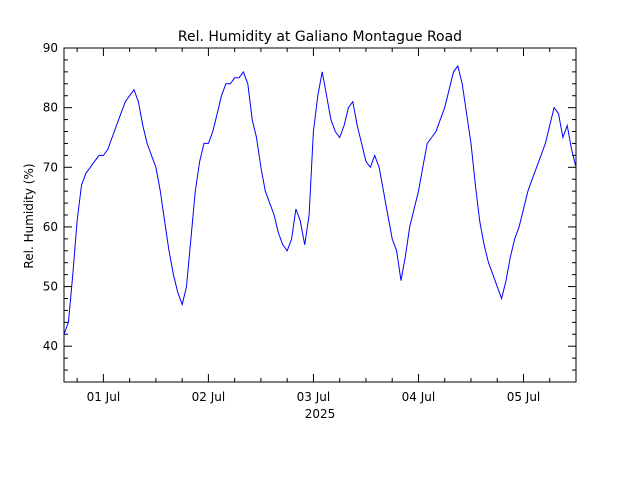  What do you see at coordinates (320, 37) in the screenshot?
I see `chart-title: Rel. Humidity at Galiano Montague Road` at bounding box center [320, 37].